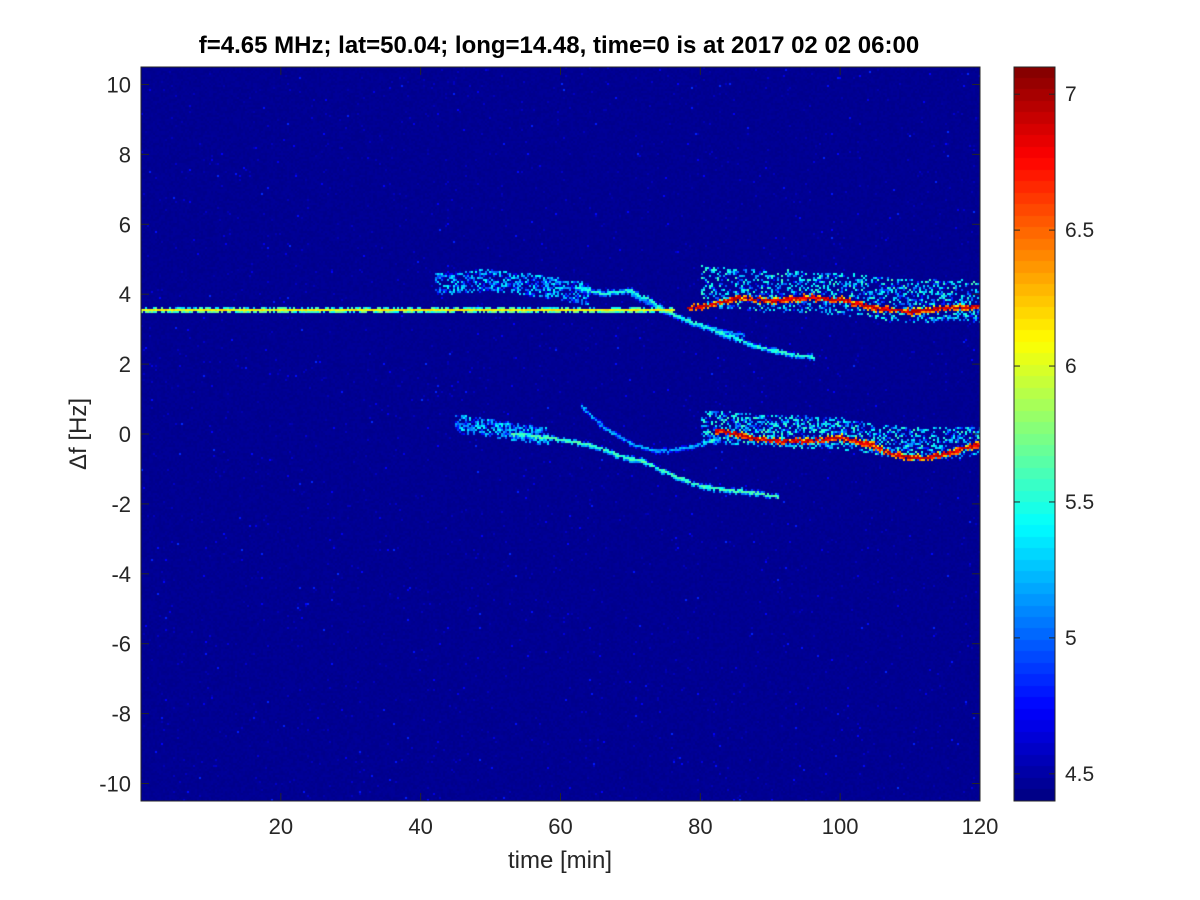 The height and width of the screenshot is (900, 1200). What do you see at coordinates (121, 644) in the screenshot?
I see `y-tick-label: -6` at bounding box center [121, 644].